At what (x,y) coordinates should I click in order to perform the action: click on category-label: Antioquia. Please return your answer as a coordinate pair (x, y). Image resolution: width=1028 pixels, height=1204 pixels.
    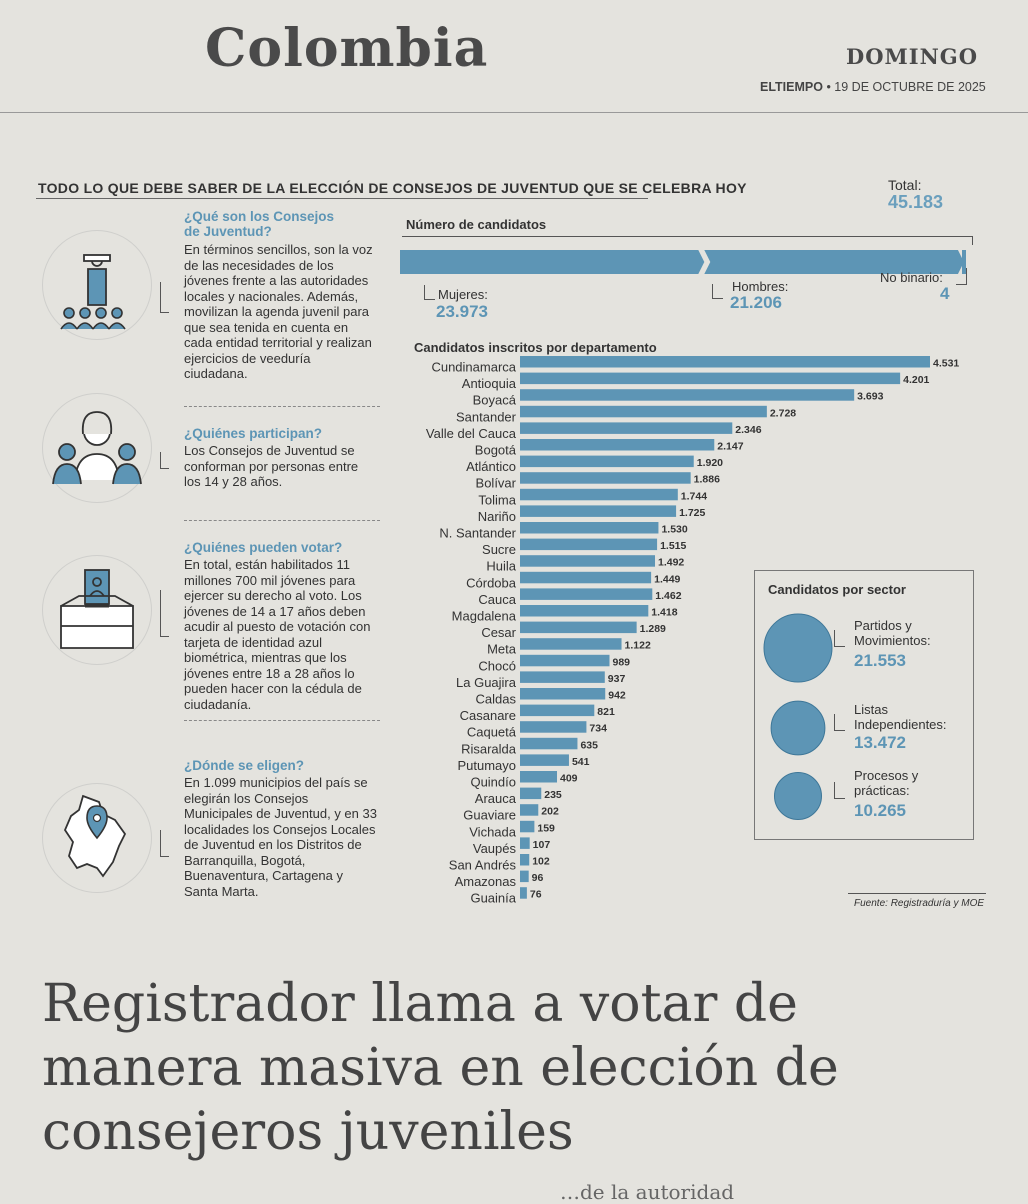
    Looking at the image, I should click on (489, 383).